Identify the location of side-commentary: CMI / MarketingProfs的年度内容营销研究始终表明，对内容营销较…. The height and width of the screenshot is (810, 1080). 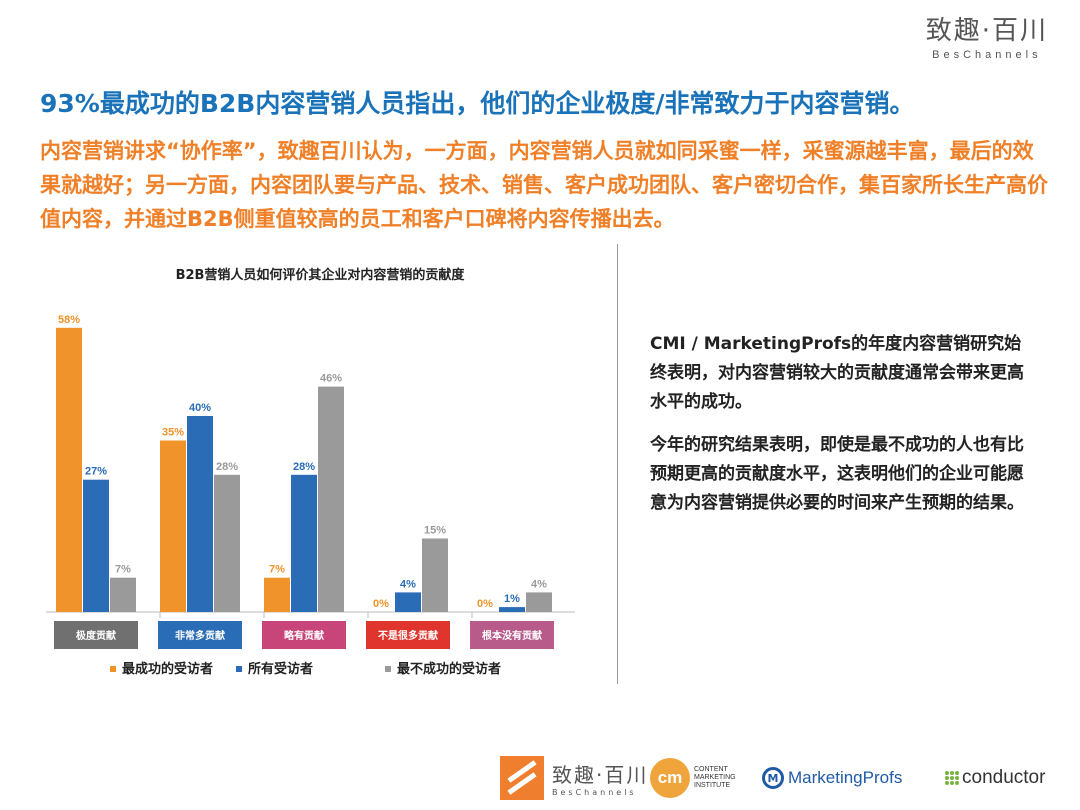
(840, 431).